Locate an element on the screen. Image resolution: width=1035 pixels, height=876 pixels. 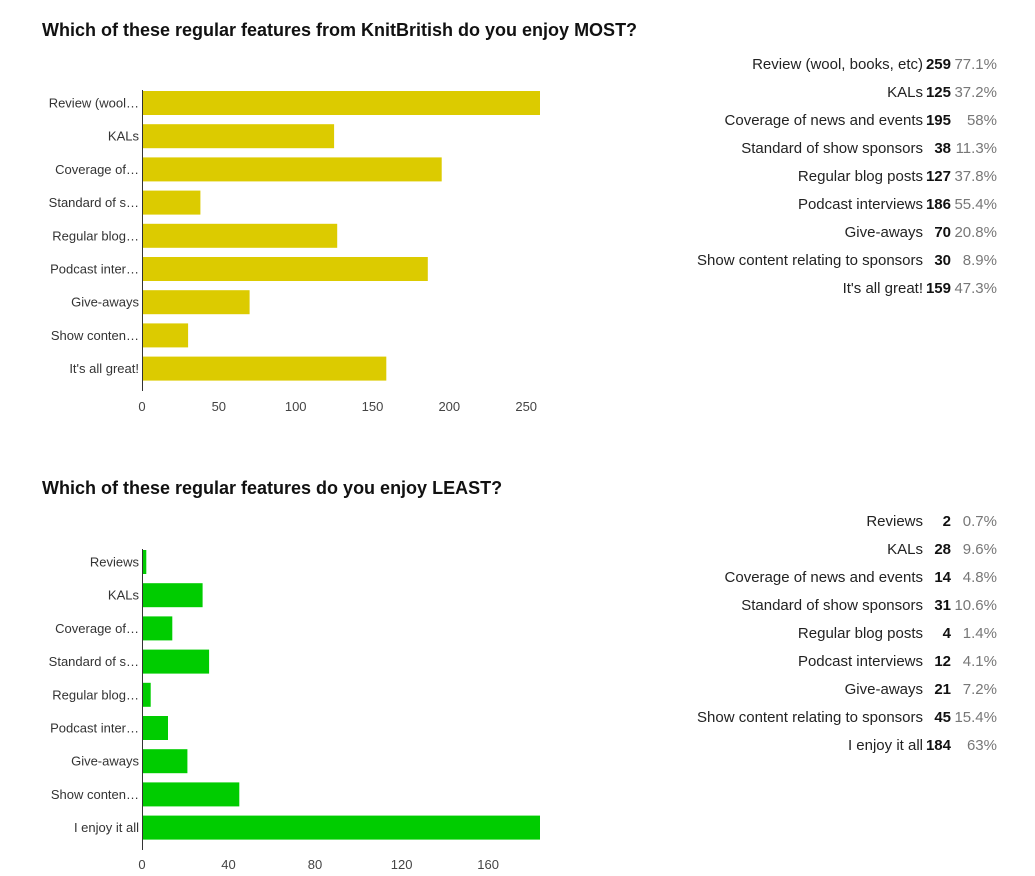
summary-label: Review (wool, books, etc) is located at coordinates (837, 64).